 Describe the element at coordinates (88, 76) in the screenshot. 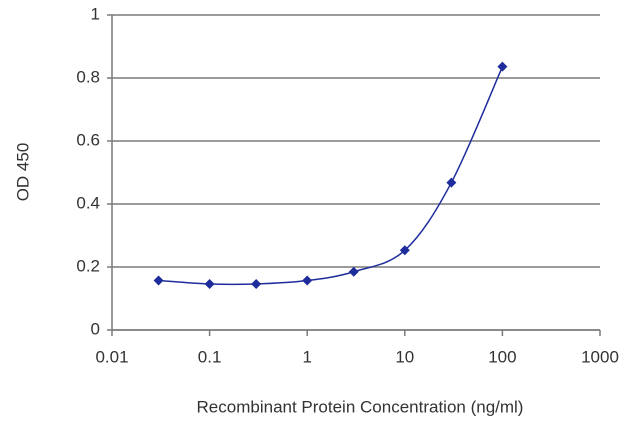

I see `y-tick-label: 0.8` at that location.